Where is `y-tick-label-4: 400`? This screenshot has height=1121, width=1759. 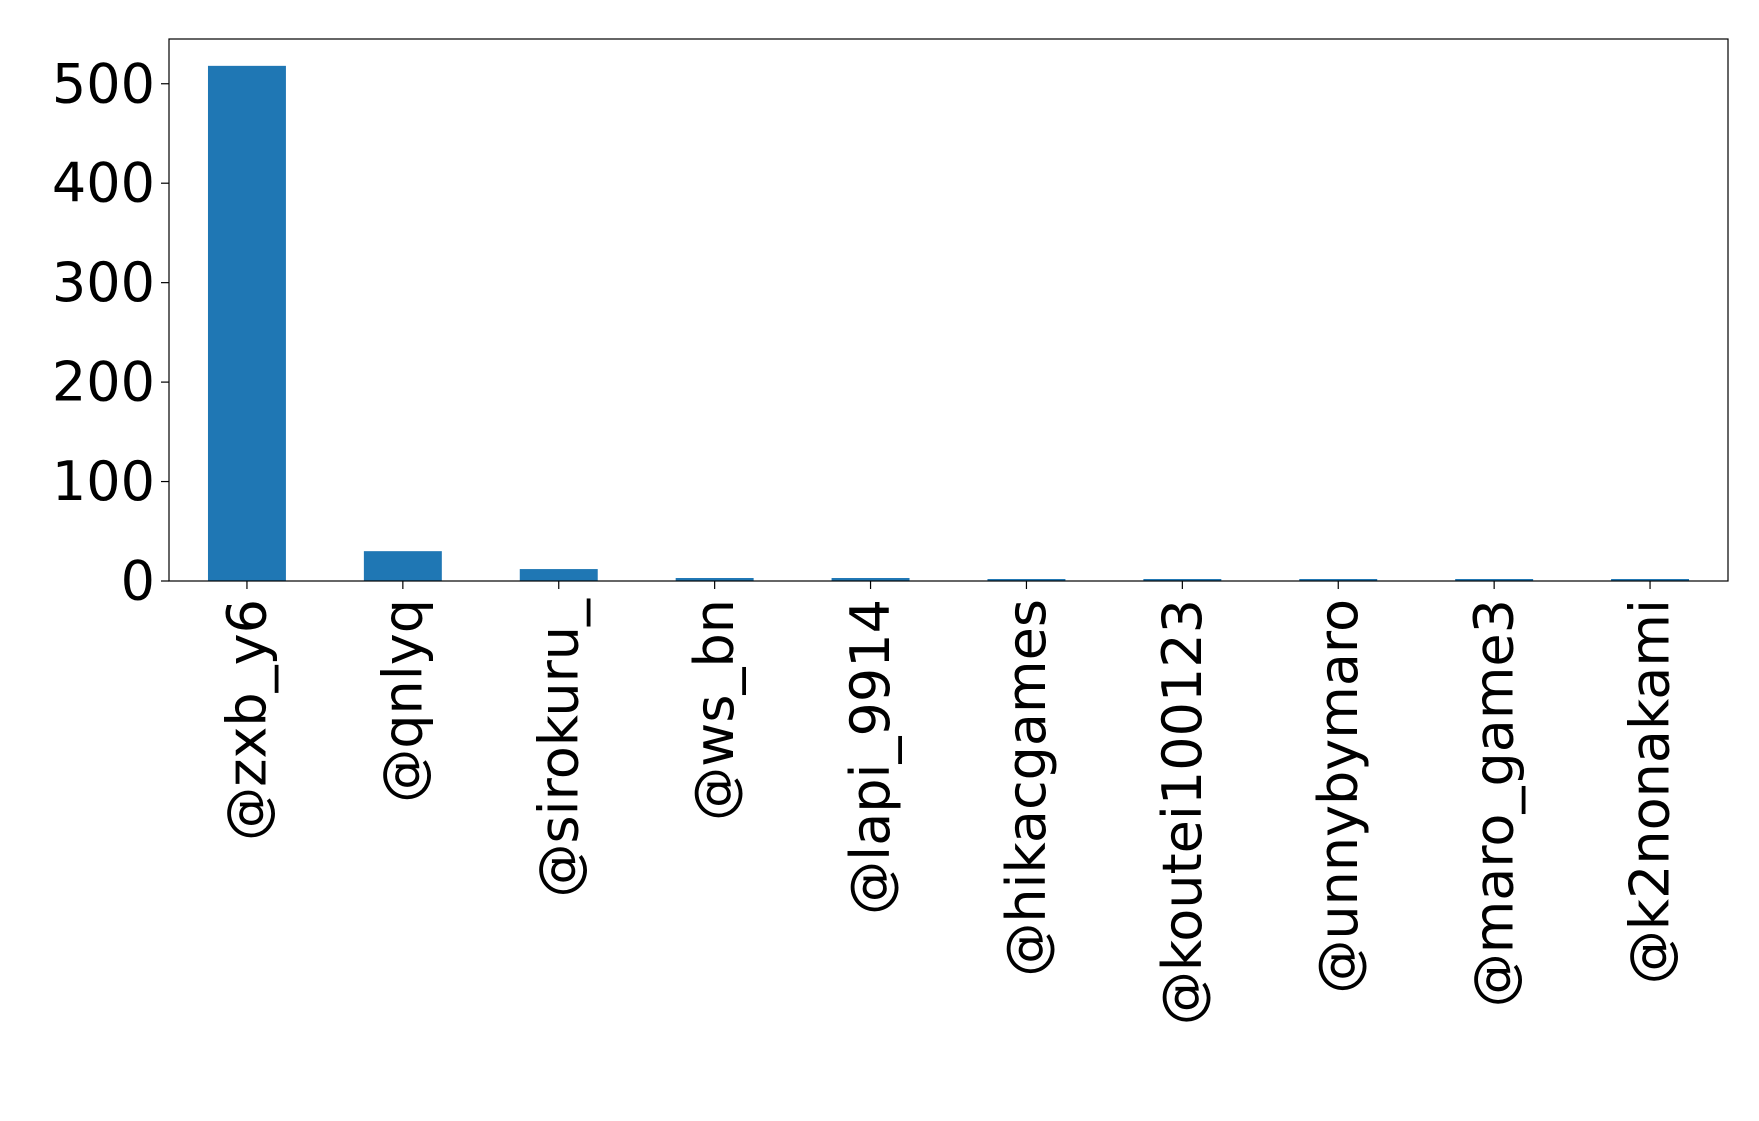
y-tick-label-4: 400 is located at coordinates (103, 183).